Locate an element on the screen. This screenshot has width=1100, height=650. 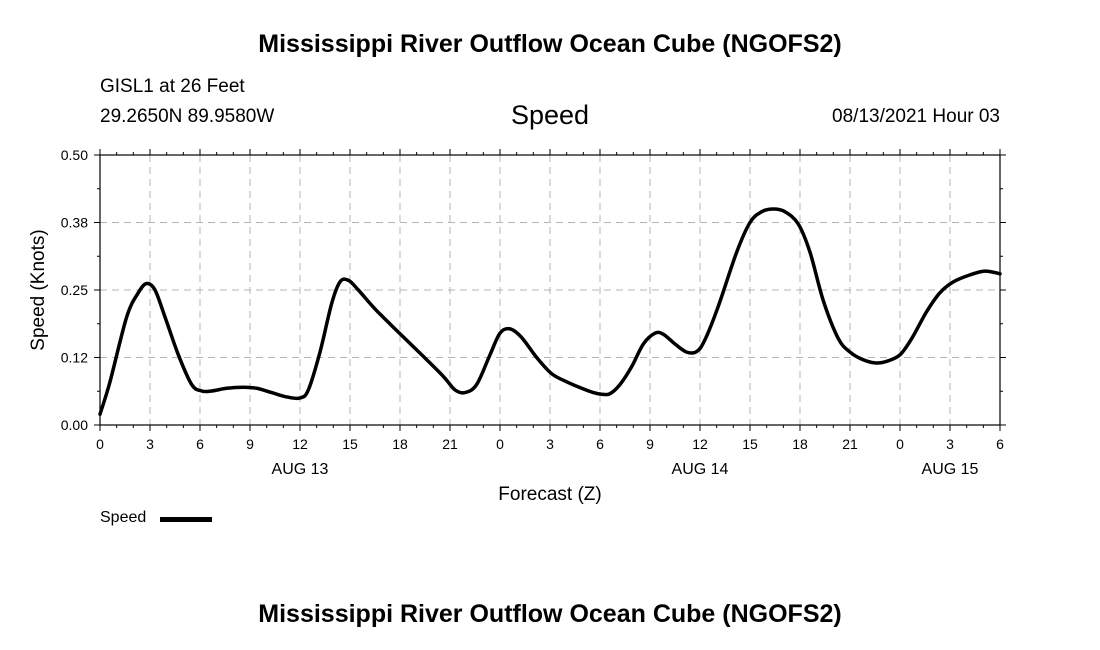
y-tick-label: 0.25 is located at coordinates (74, 290).